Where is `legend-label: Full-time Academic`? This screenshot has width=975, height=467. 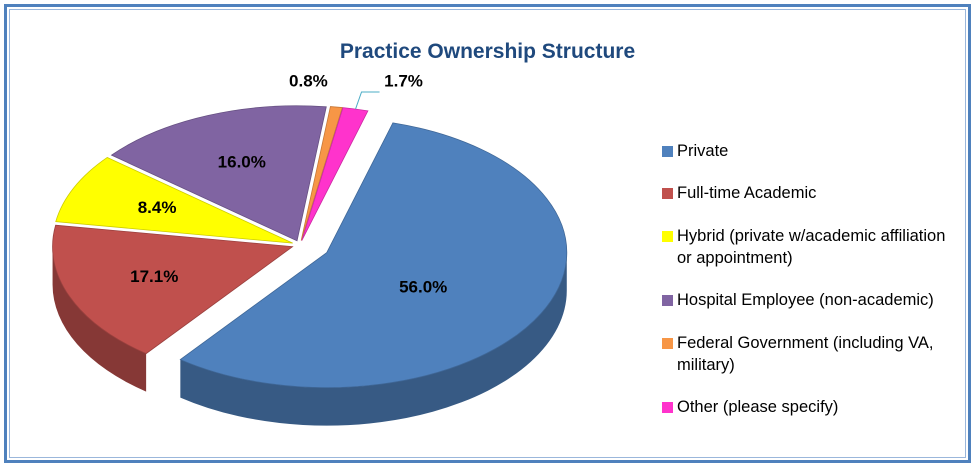
legend-label: Full-time Academic is located at coordinates (747, 193).